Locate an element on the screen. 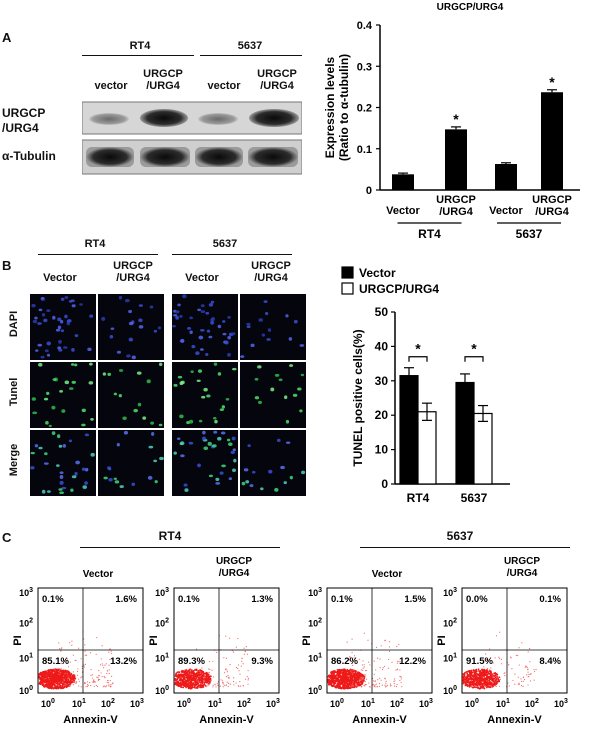 The image size is (600, 730). flow-quadrant-lr: 9.3% is located at coordinates (262, 661).